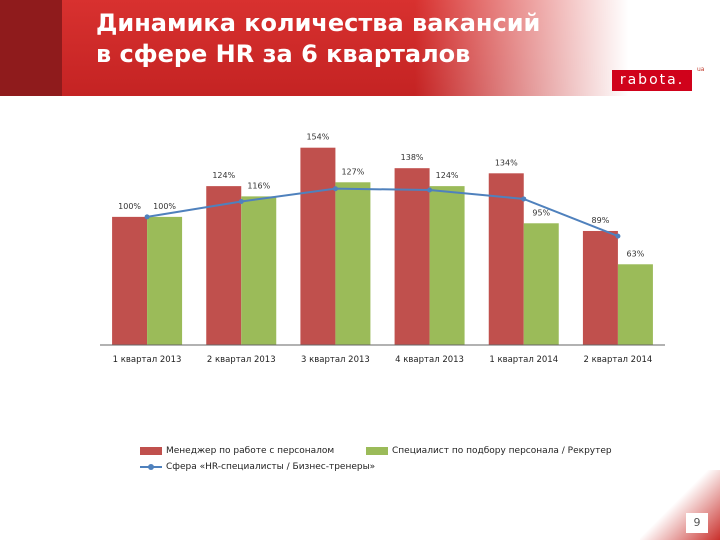 The height and width of the screenshot is (540, 720). I want to click on header-accent, so click(31, 48).